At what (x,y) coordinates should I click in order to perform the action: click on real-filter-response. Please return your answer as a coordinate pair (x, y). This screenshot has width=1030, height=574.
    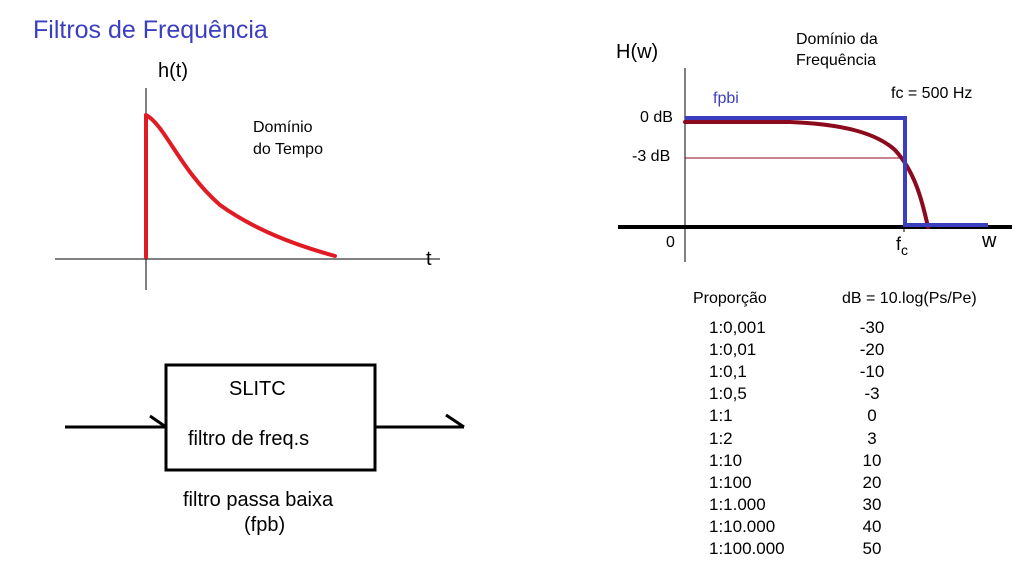
    Looking at the image, I should click on (806, 174).